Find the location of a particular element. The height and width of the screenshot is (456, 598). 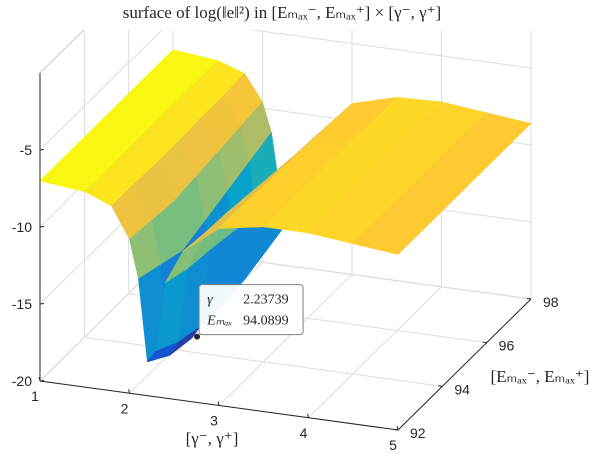

y-tick-label: 98 is located at coordinates (551, 302).